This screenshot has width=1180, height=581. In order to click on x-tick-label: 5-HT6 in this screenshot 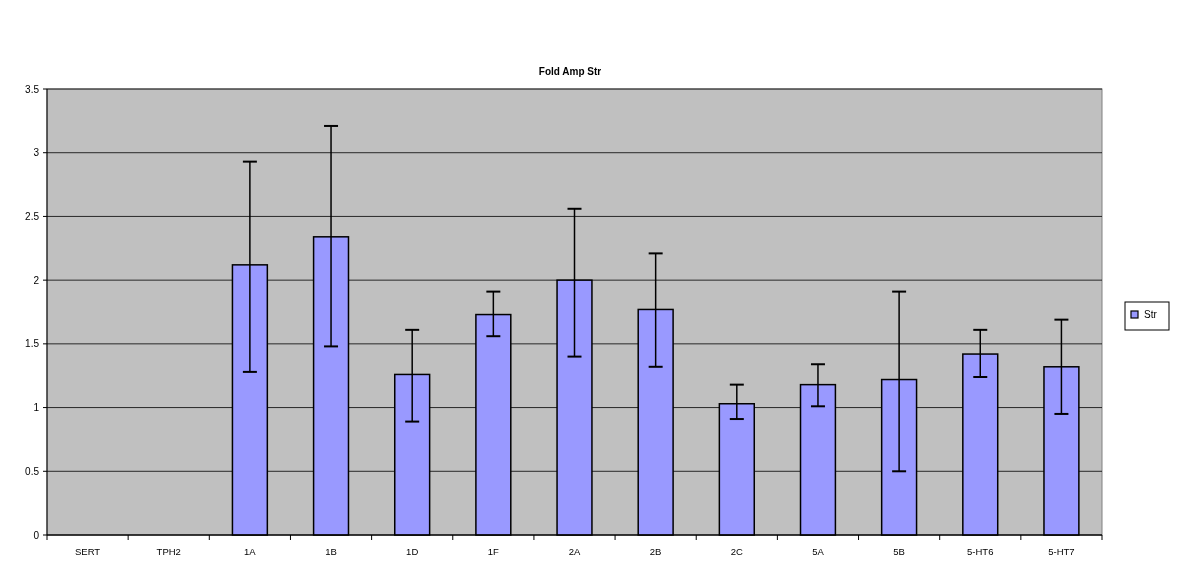, I will do `click(980, 551)`.